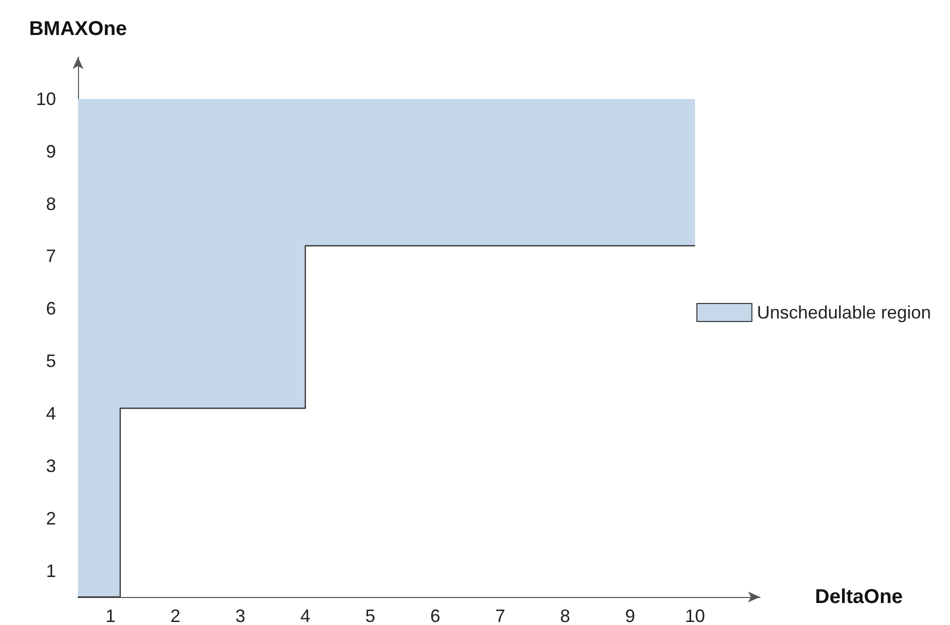  What do you see at coordinates (844, 312) in the screenshot?
I see `legend-label: Unschedulable region` at bounding box center [844, 312].